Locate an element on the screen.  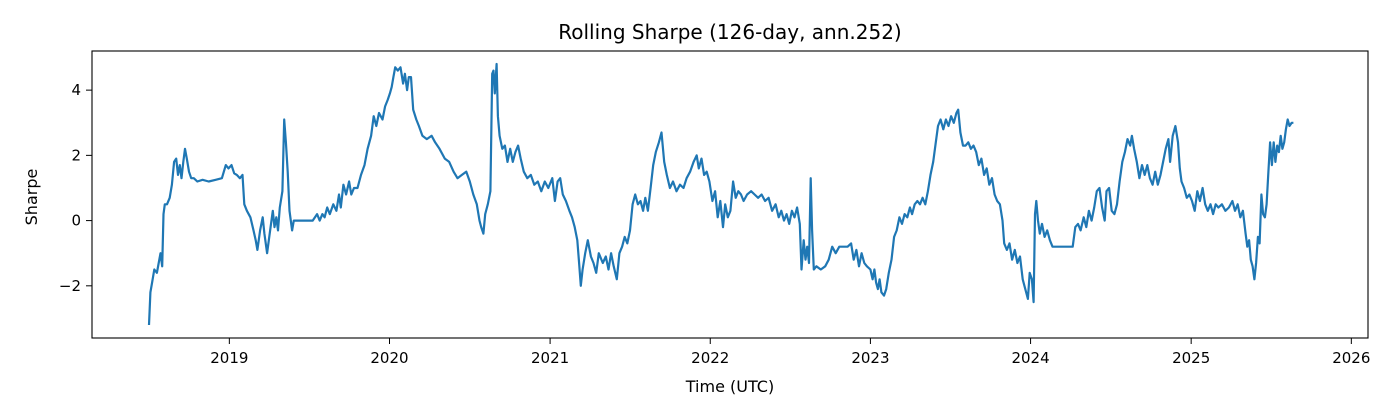
x-tick-label: 2024 is located at coordinates (1030, 358).